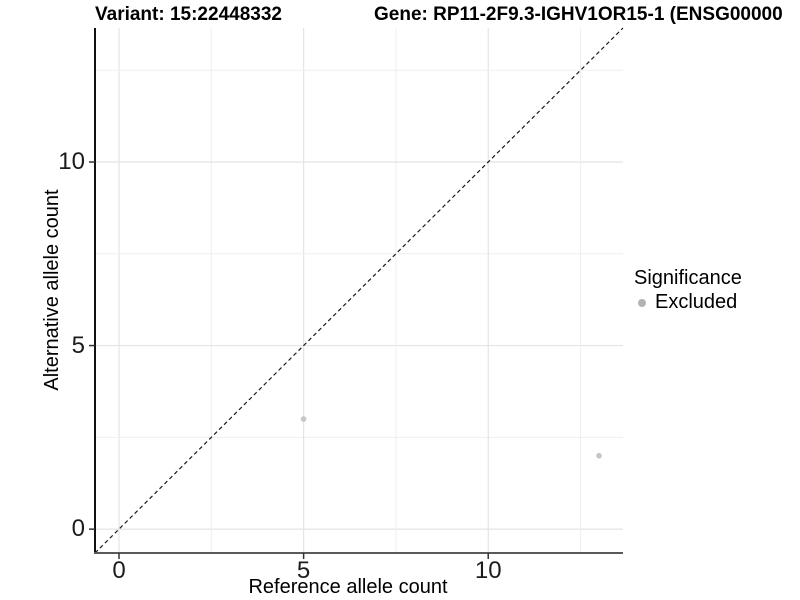 The image size is (800, 600). What do you see at coordinates (348, 587) in the screenshot?
I see `x-axis-label: Reference allele count` at bounding box center [348, 587].